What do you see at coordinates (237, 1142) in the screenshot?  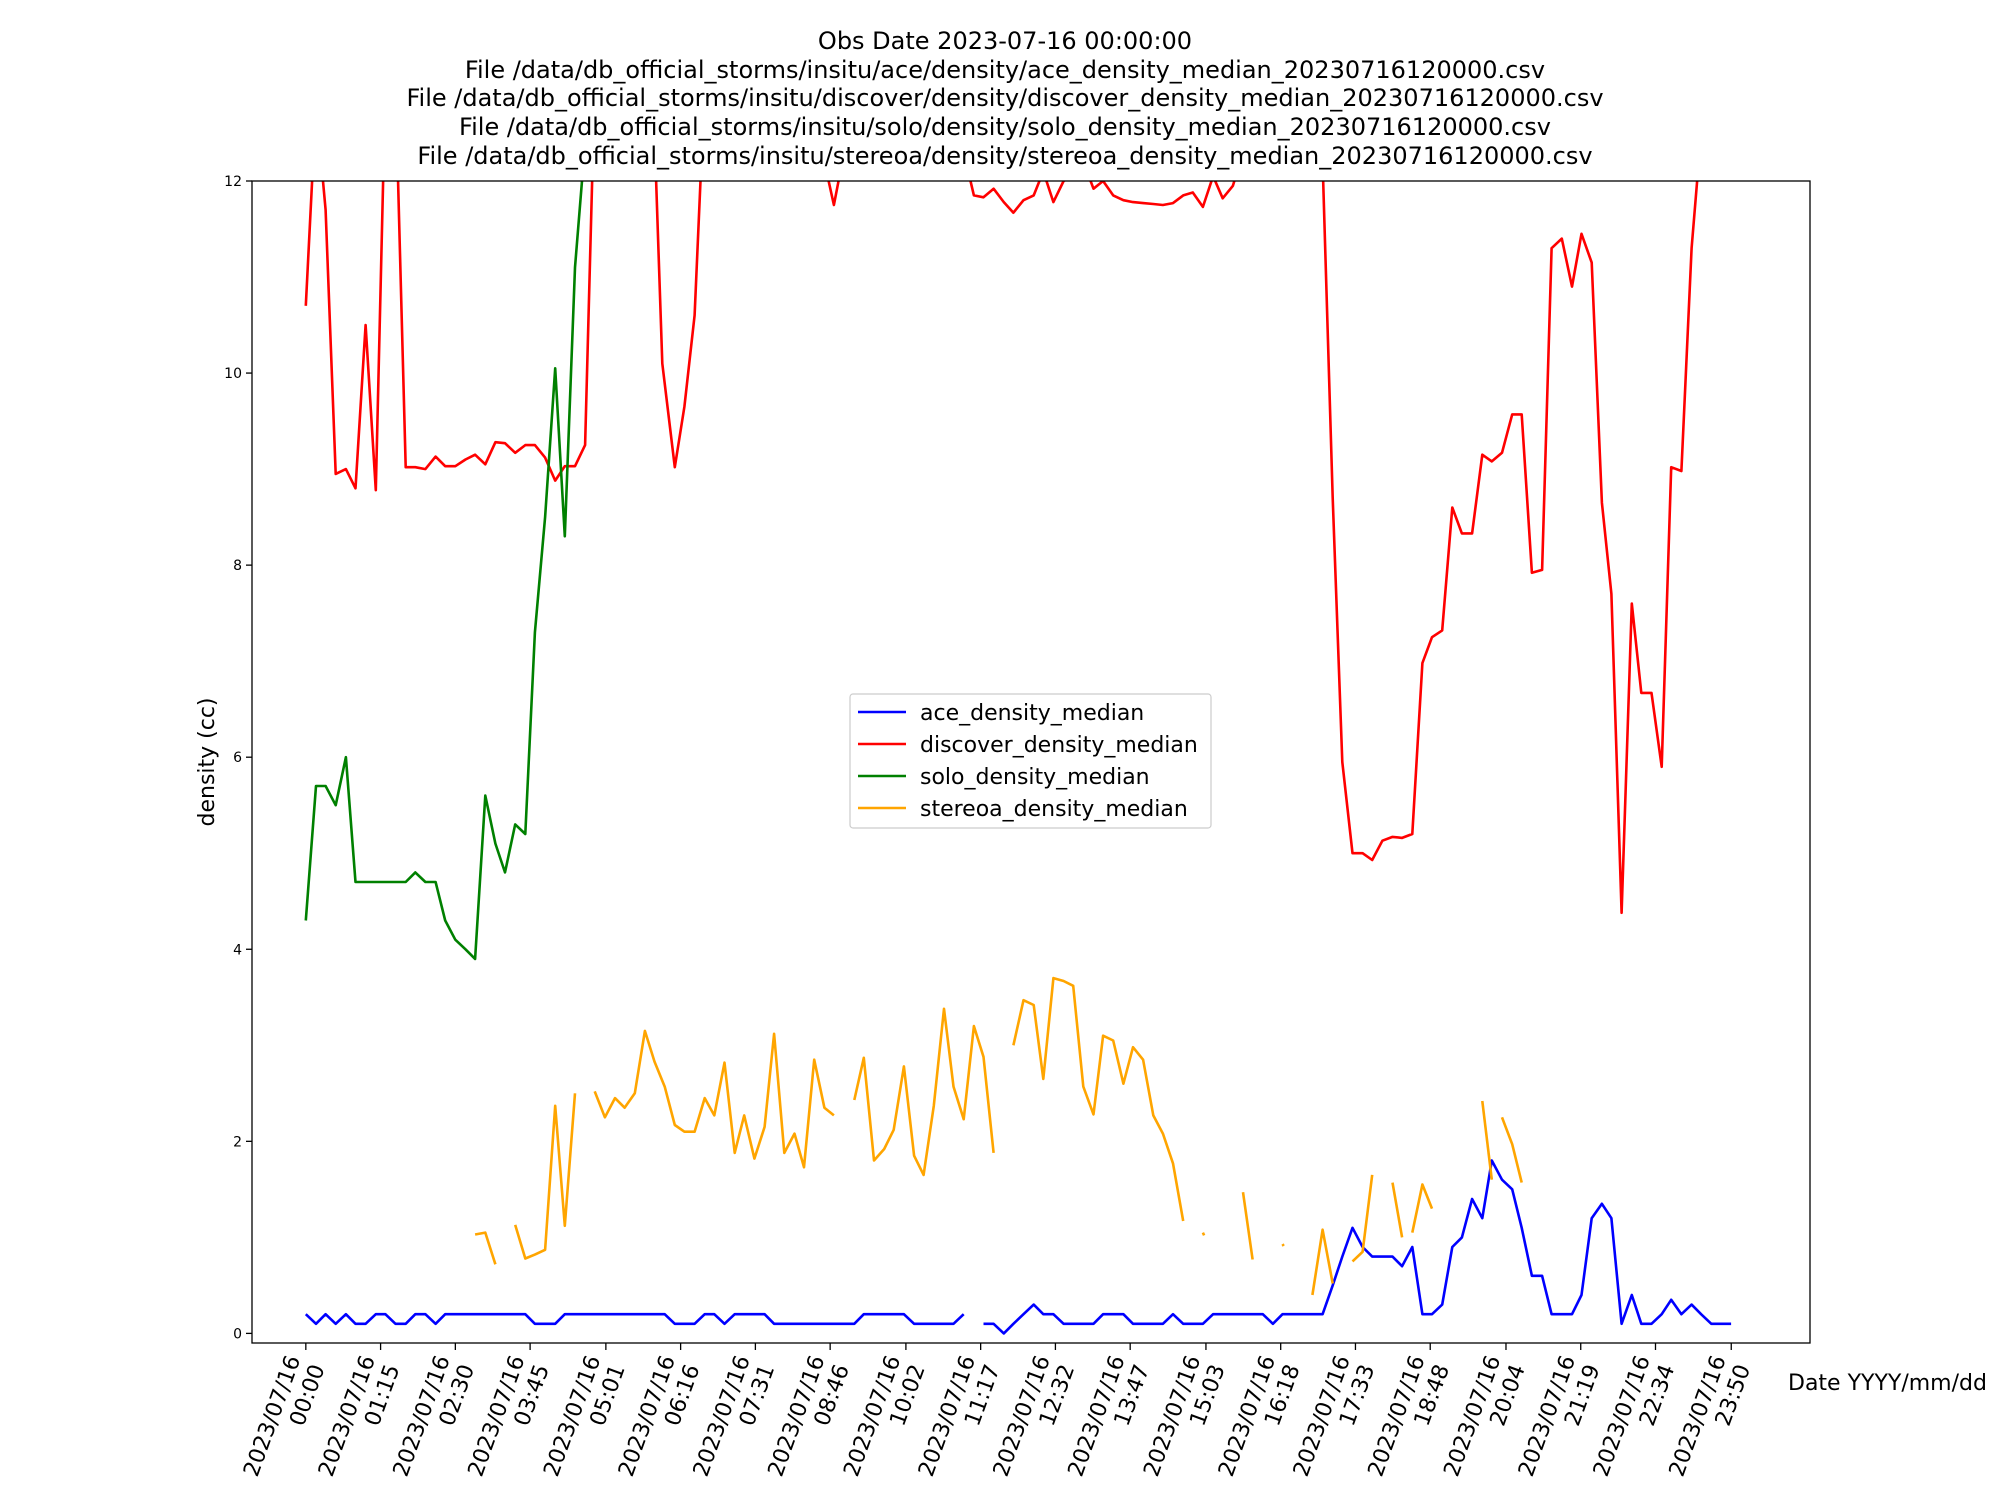 I see `y-tick-label-1: 2` at bounding box center [237, 1142].